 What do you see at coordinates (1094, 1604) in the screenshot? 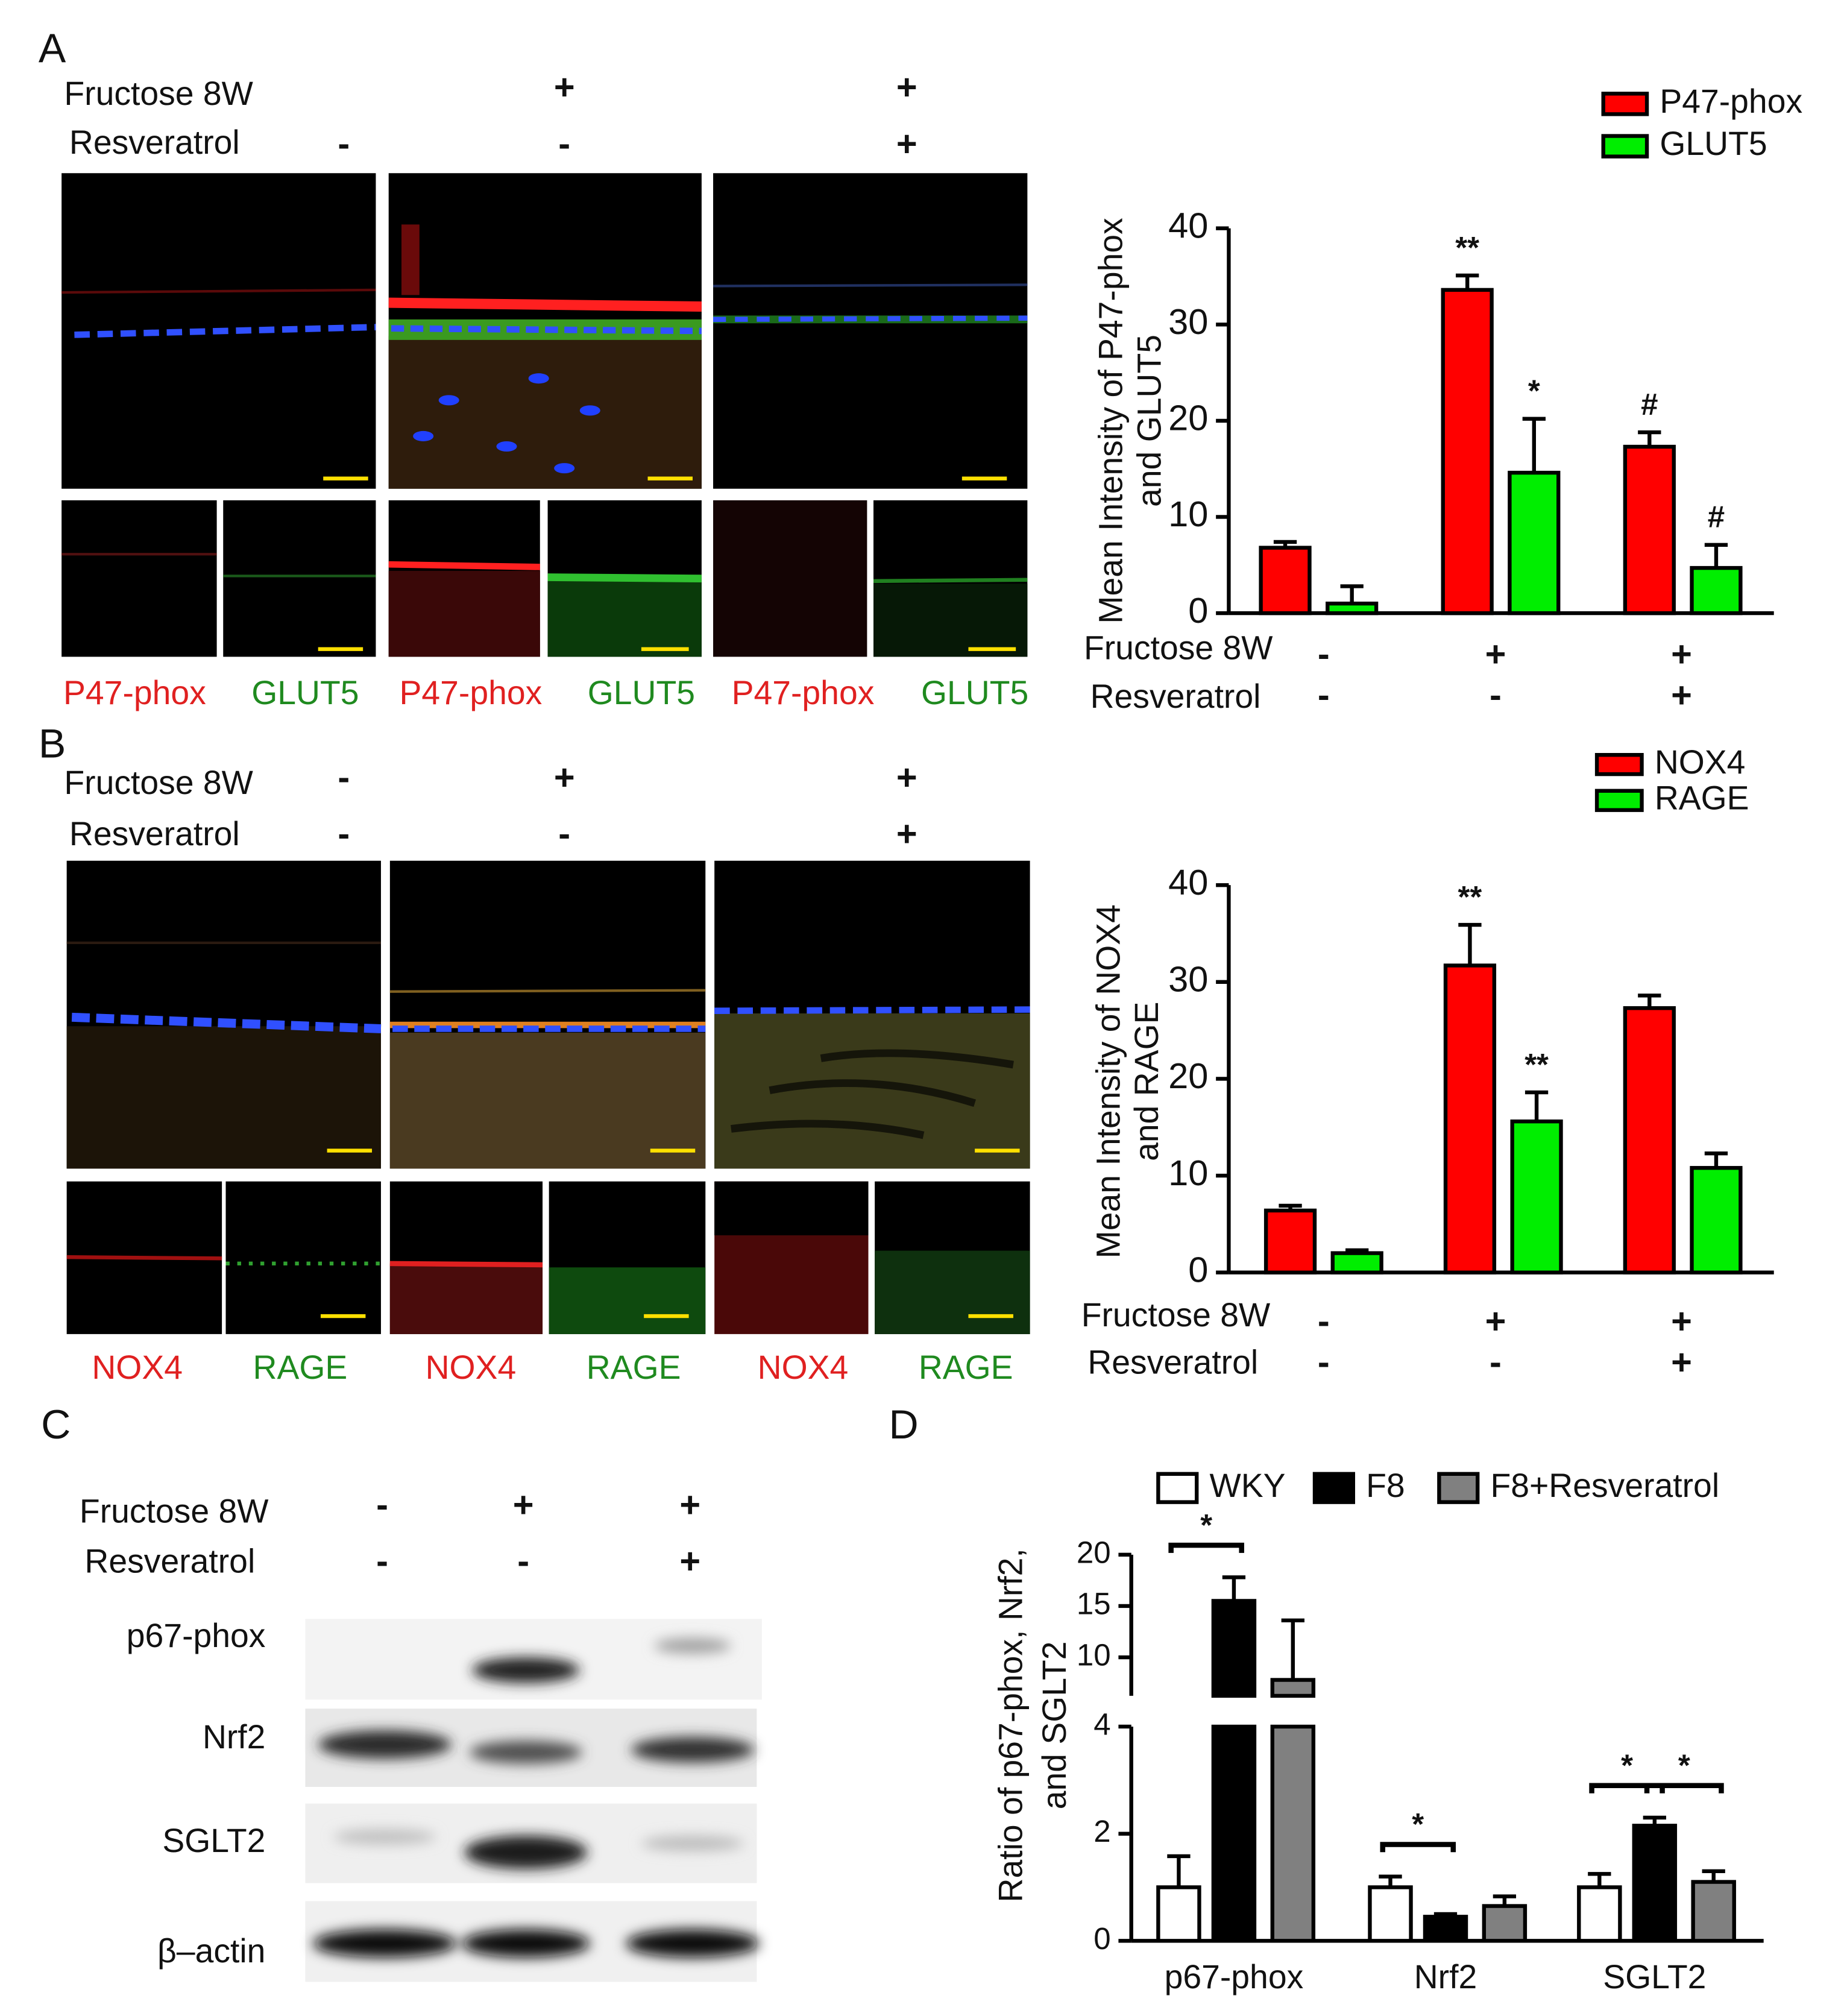
I see `y-tick-label: 15` at bounding box center [1094, 1604].